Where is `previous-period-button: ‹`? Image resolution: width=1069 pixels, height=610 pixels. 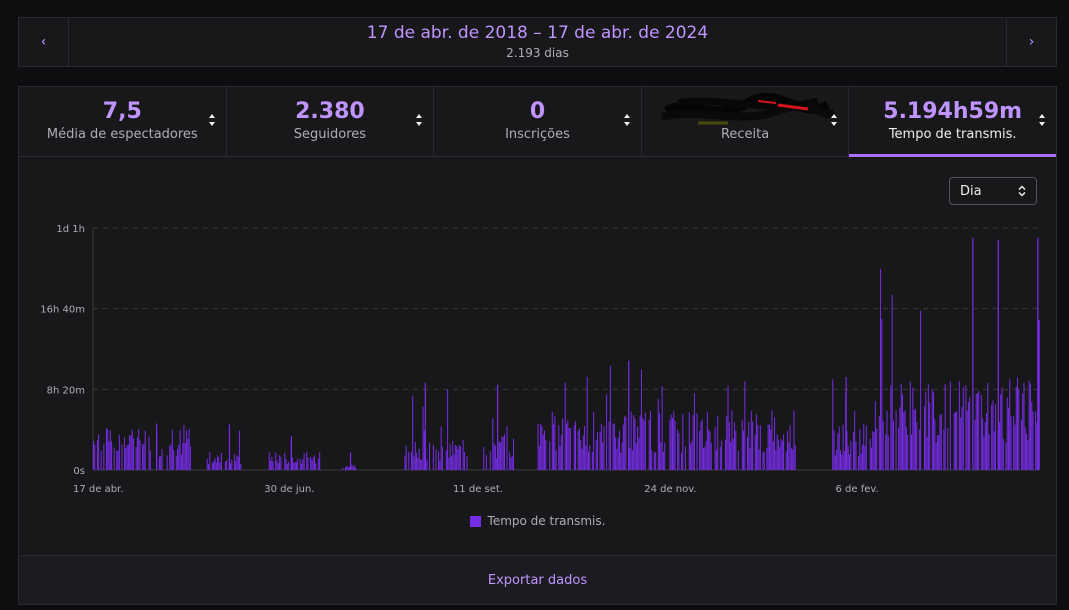
previous-period-button: ‹ is located at coordinates (44, 42).